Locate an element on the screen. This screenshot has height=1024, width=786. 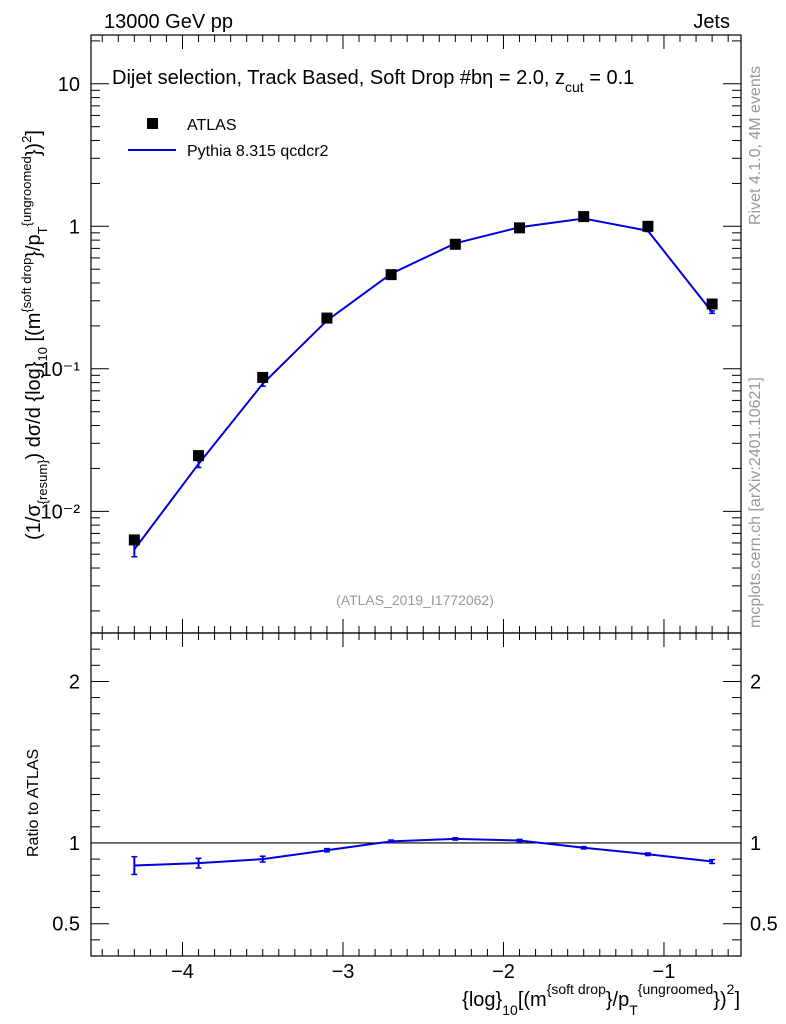
legend-mc-label: Pythia 8.315 qcdcr2 is located at coordinates (258, 151).